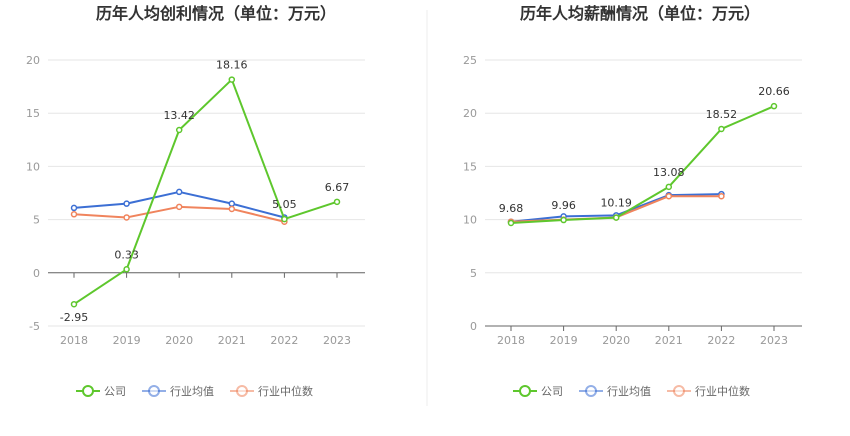 The image size is (850, 436). What do you see at coordinates (722, 114) in the screenshot?
I see `data-label: 18.52` at bounding box center [722, 114].